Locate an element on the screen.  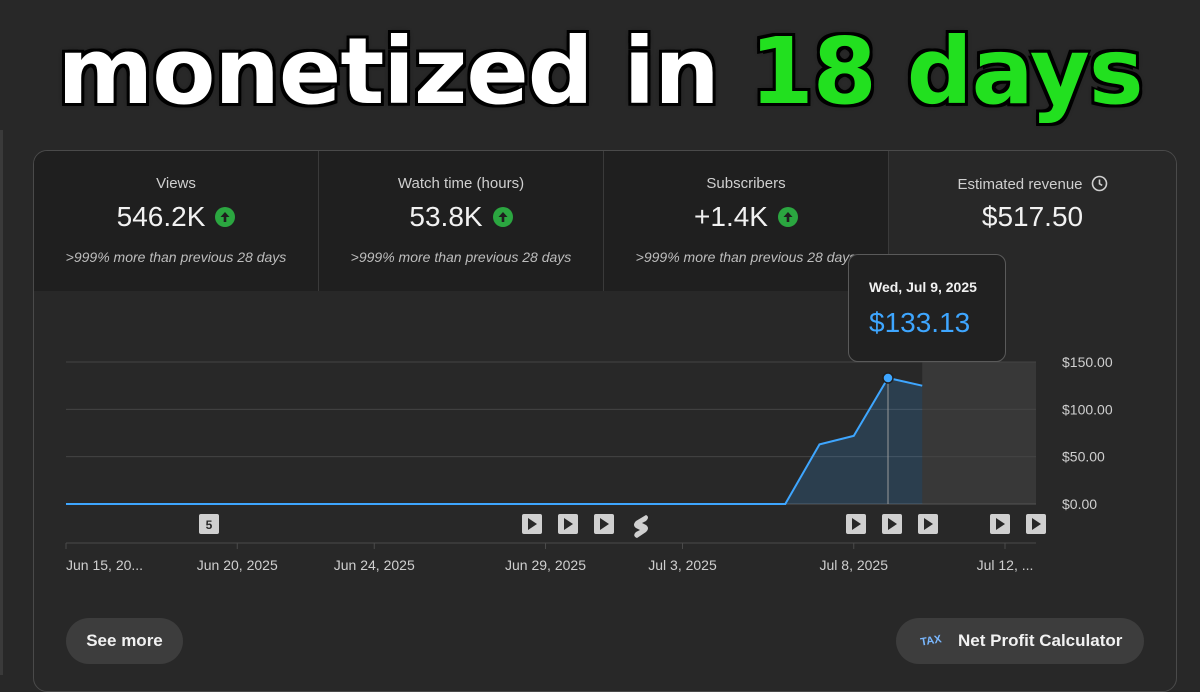
y-tick-label: $50.00 is located at coordinates (1083, 457).